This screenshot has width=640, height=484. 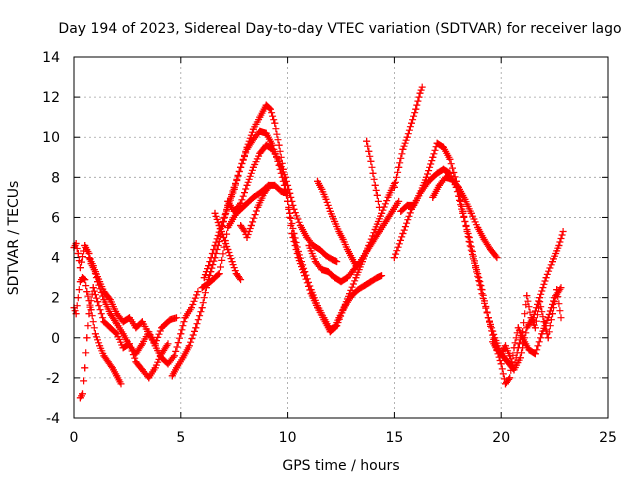 What do you see at coordinates (53, 379) in the screenshot?
I see `y-tick-label: -2` at bounding box center [53, 379].